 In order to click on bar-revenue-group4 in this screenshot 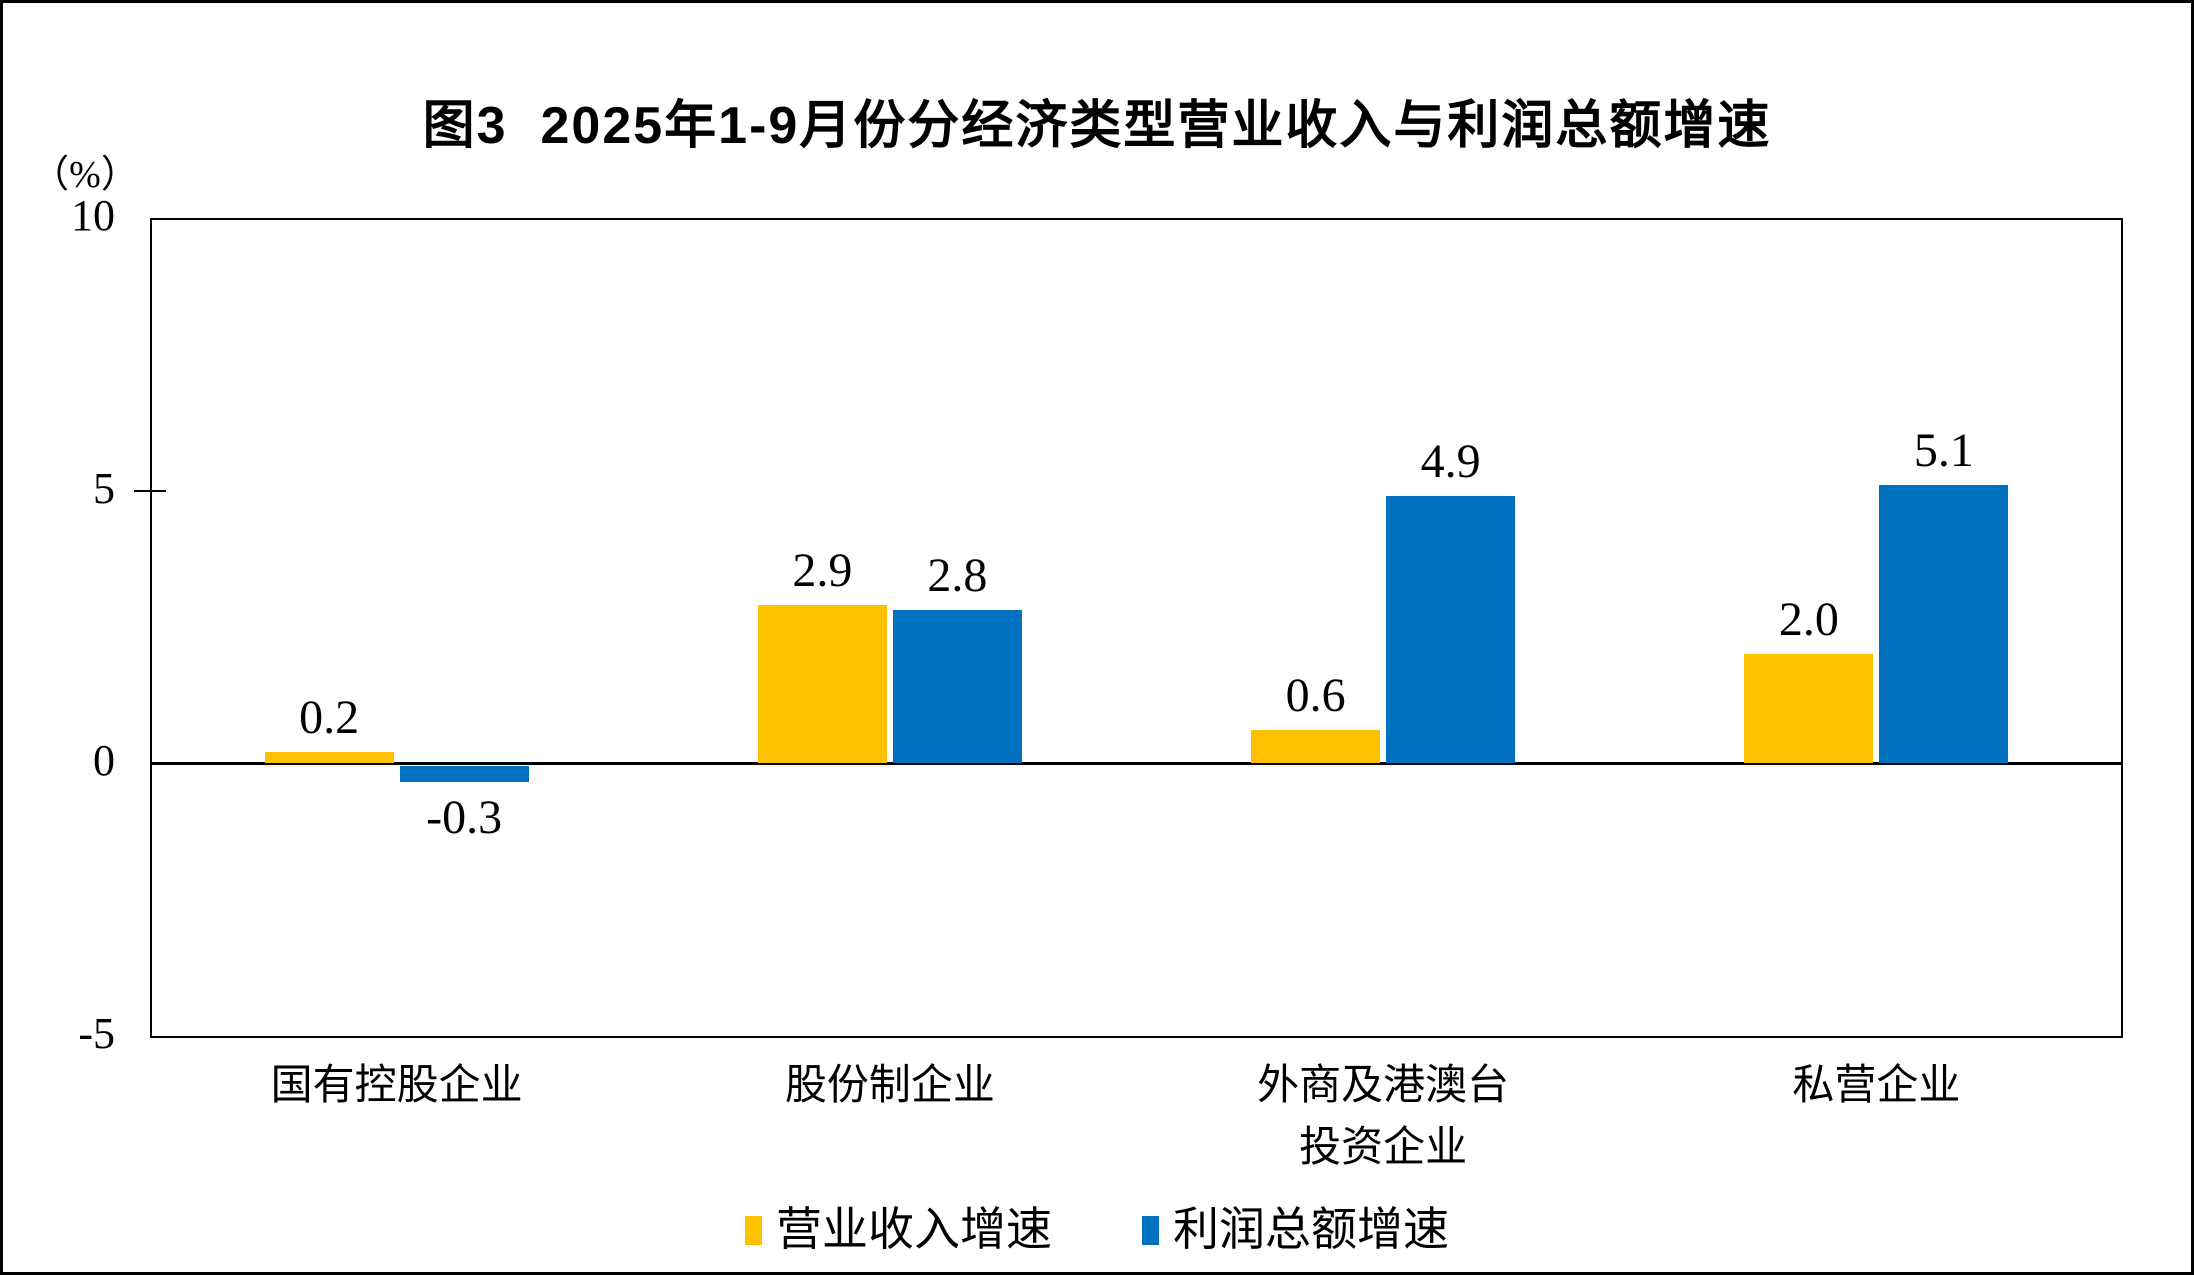, I will do `click(1809, 708)`.